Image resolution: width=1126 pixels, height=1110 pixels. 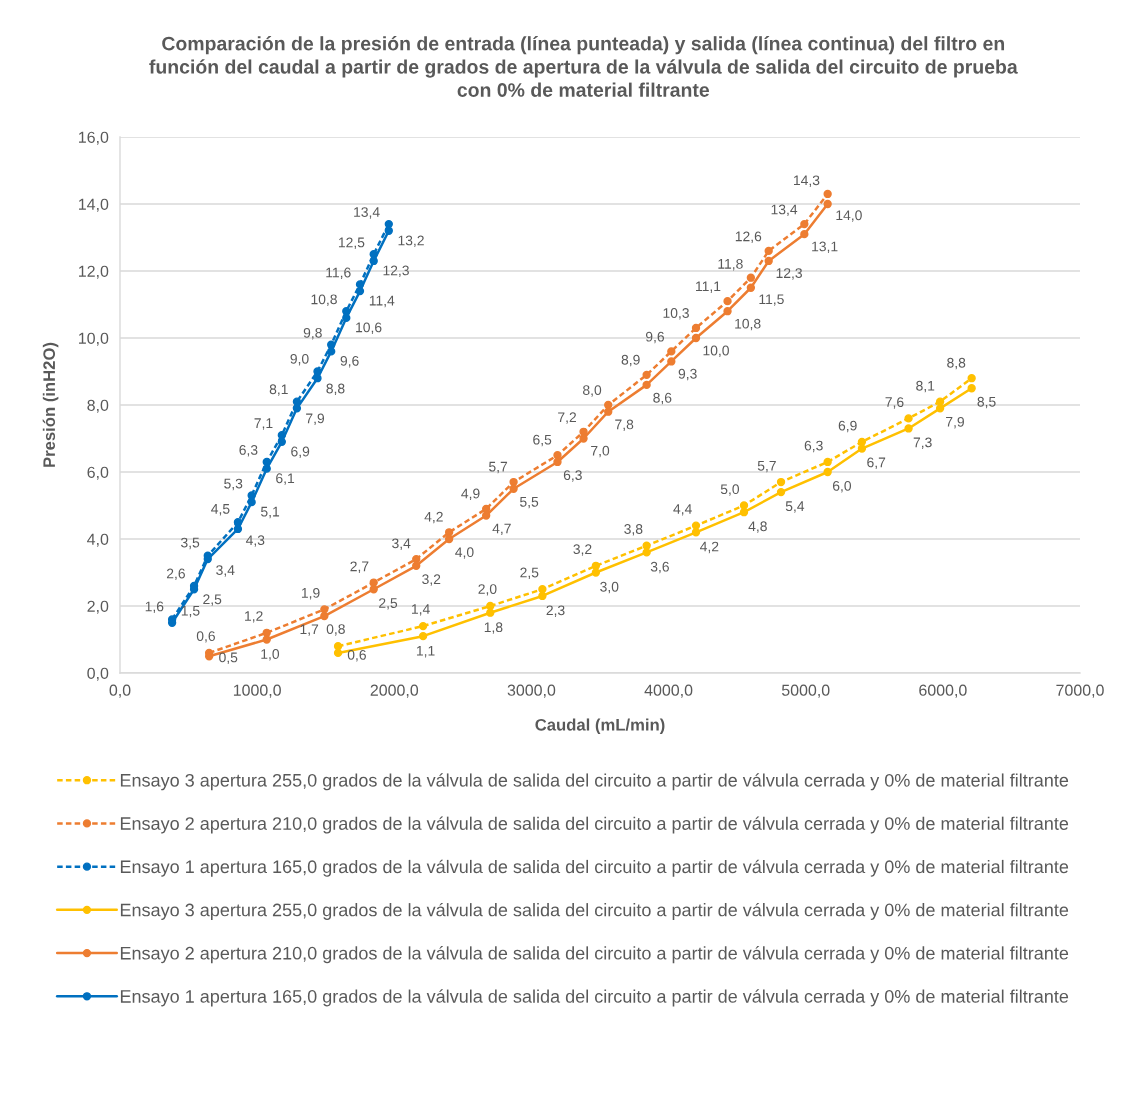 What do you see at coordinates (98, 607) in the screenshot?
I see `y-tick-label: 2,0` at bounding box center [98, 607].